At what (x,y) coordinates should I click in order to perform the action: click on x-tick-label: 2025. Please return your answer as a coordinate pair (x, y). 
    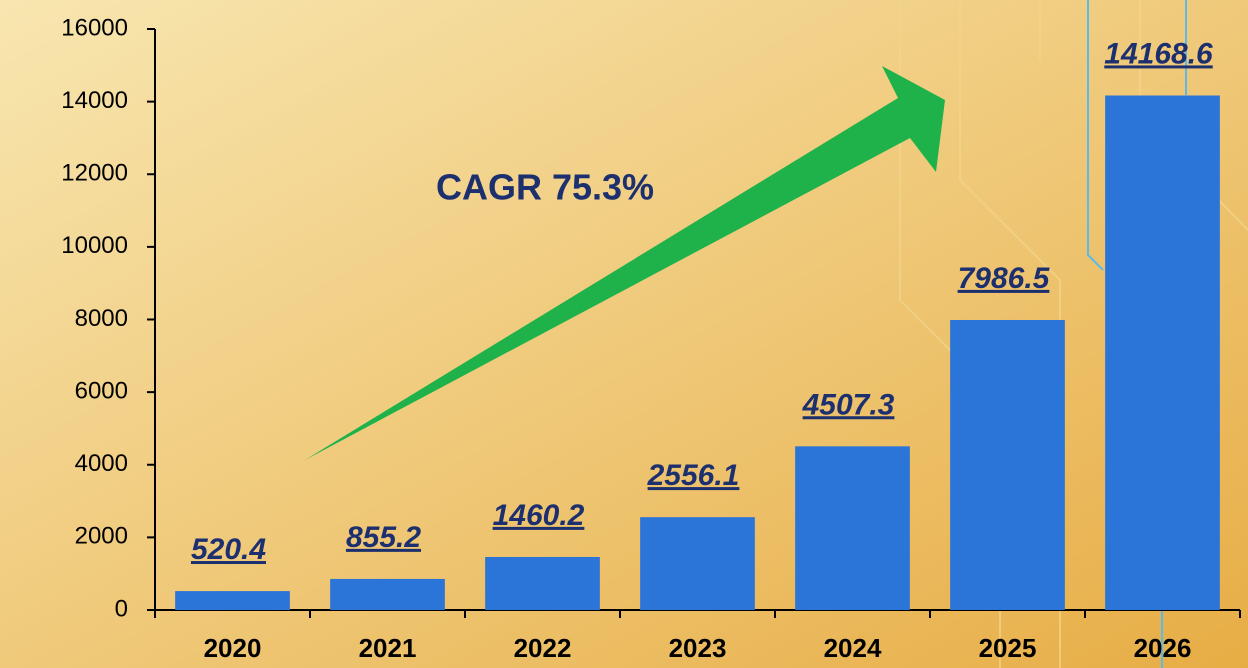
    Looking at the image, I should click on (1008, 648).